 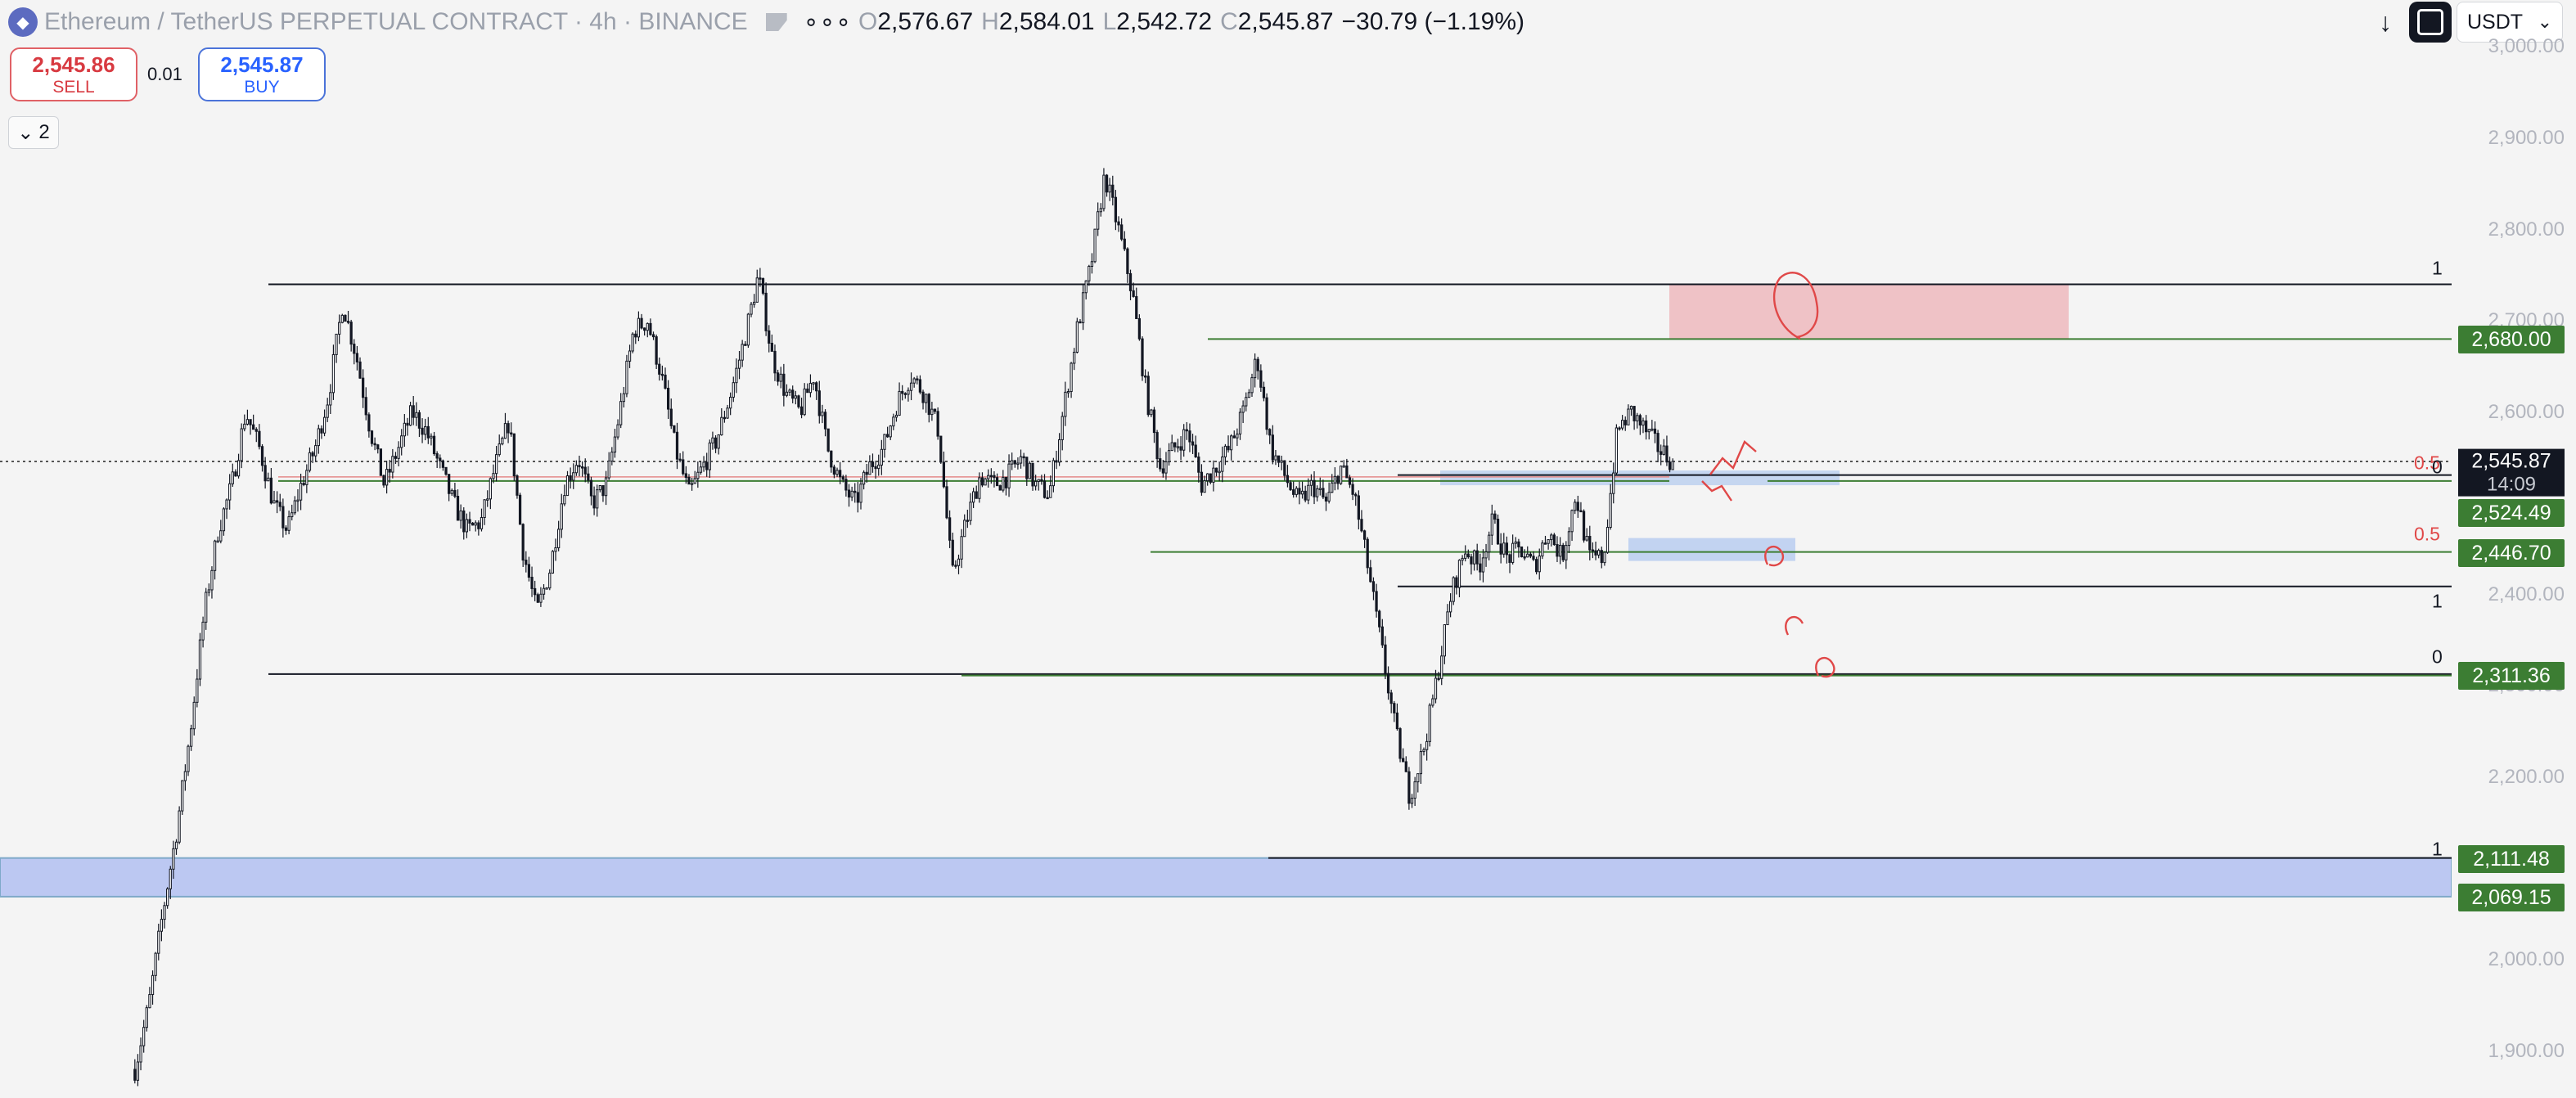 What do you see at coordinates (1716, 491) in the screenshot?
I see `annotation-zigzag-down` at bounding box center [1716, 491].